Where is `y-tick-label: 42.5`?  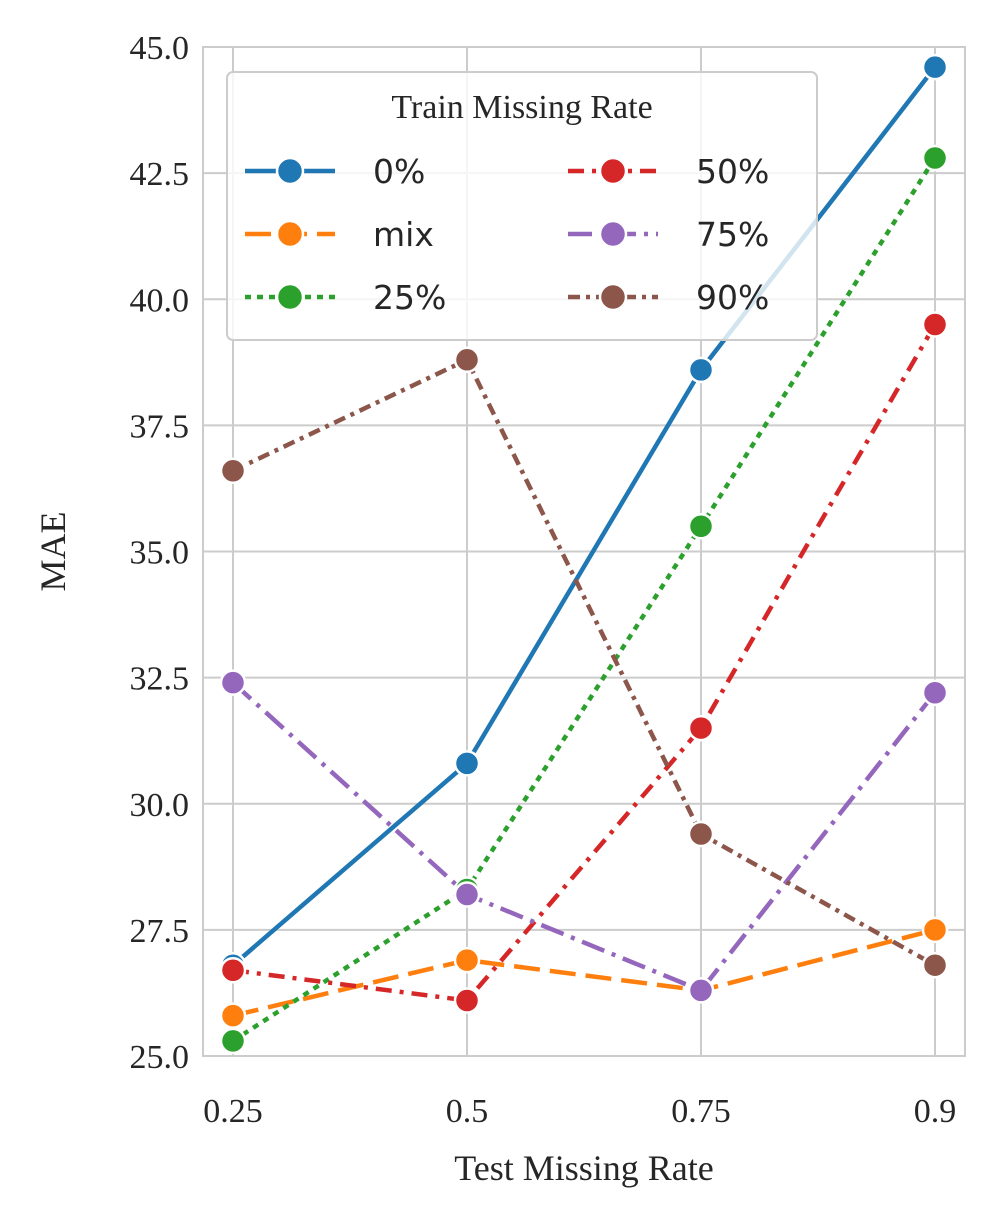
y-tick-label: 42.5 is located at coordinates (160, 174).